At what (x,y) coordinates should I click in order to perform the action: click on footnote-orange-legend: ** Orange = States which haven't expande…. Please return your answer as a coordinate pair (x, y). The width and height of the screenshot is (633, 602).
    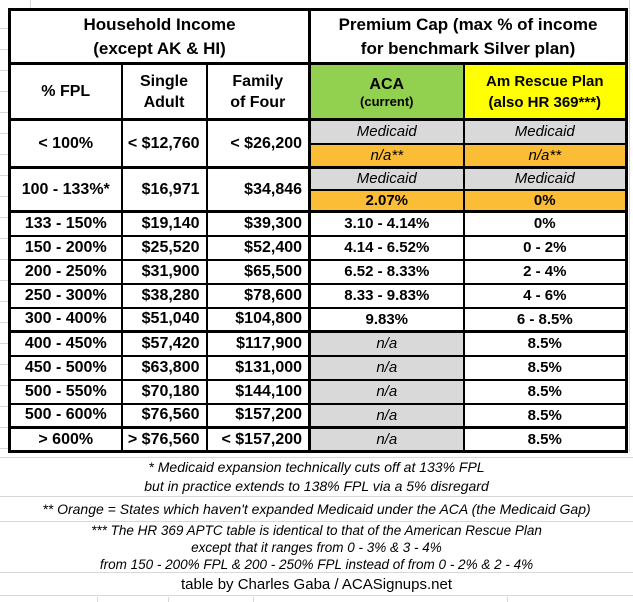
    Looking at the image, I should click on (316, 509).